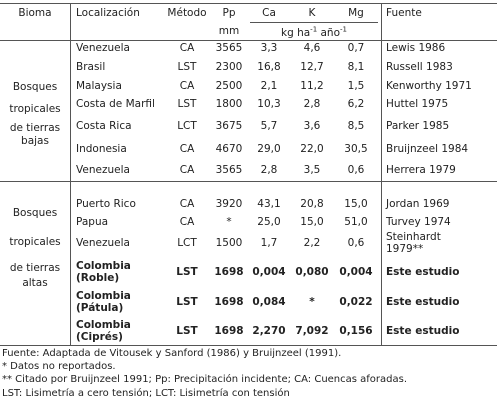 This screenshot has width=497, height=401. What do you see at coordinates (417, 104) in the screenshot?
I see `cell: Huttel 1975` at bounding box center [417, 104].